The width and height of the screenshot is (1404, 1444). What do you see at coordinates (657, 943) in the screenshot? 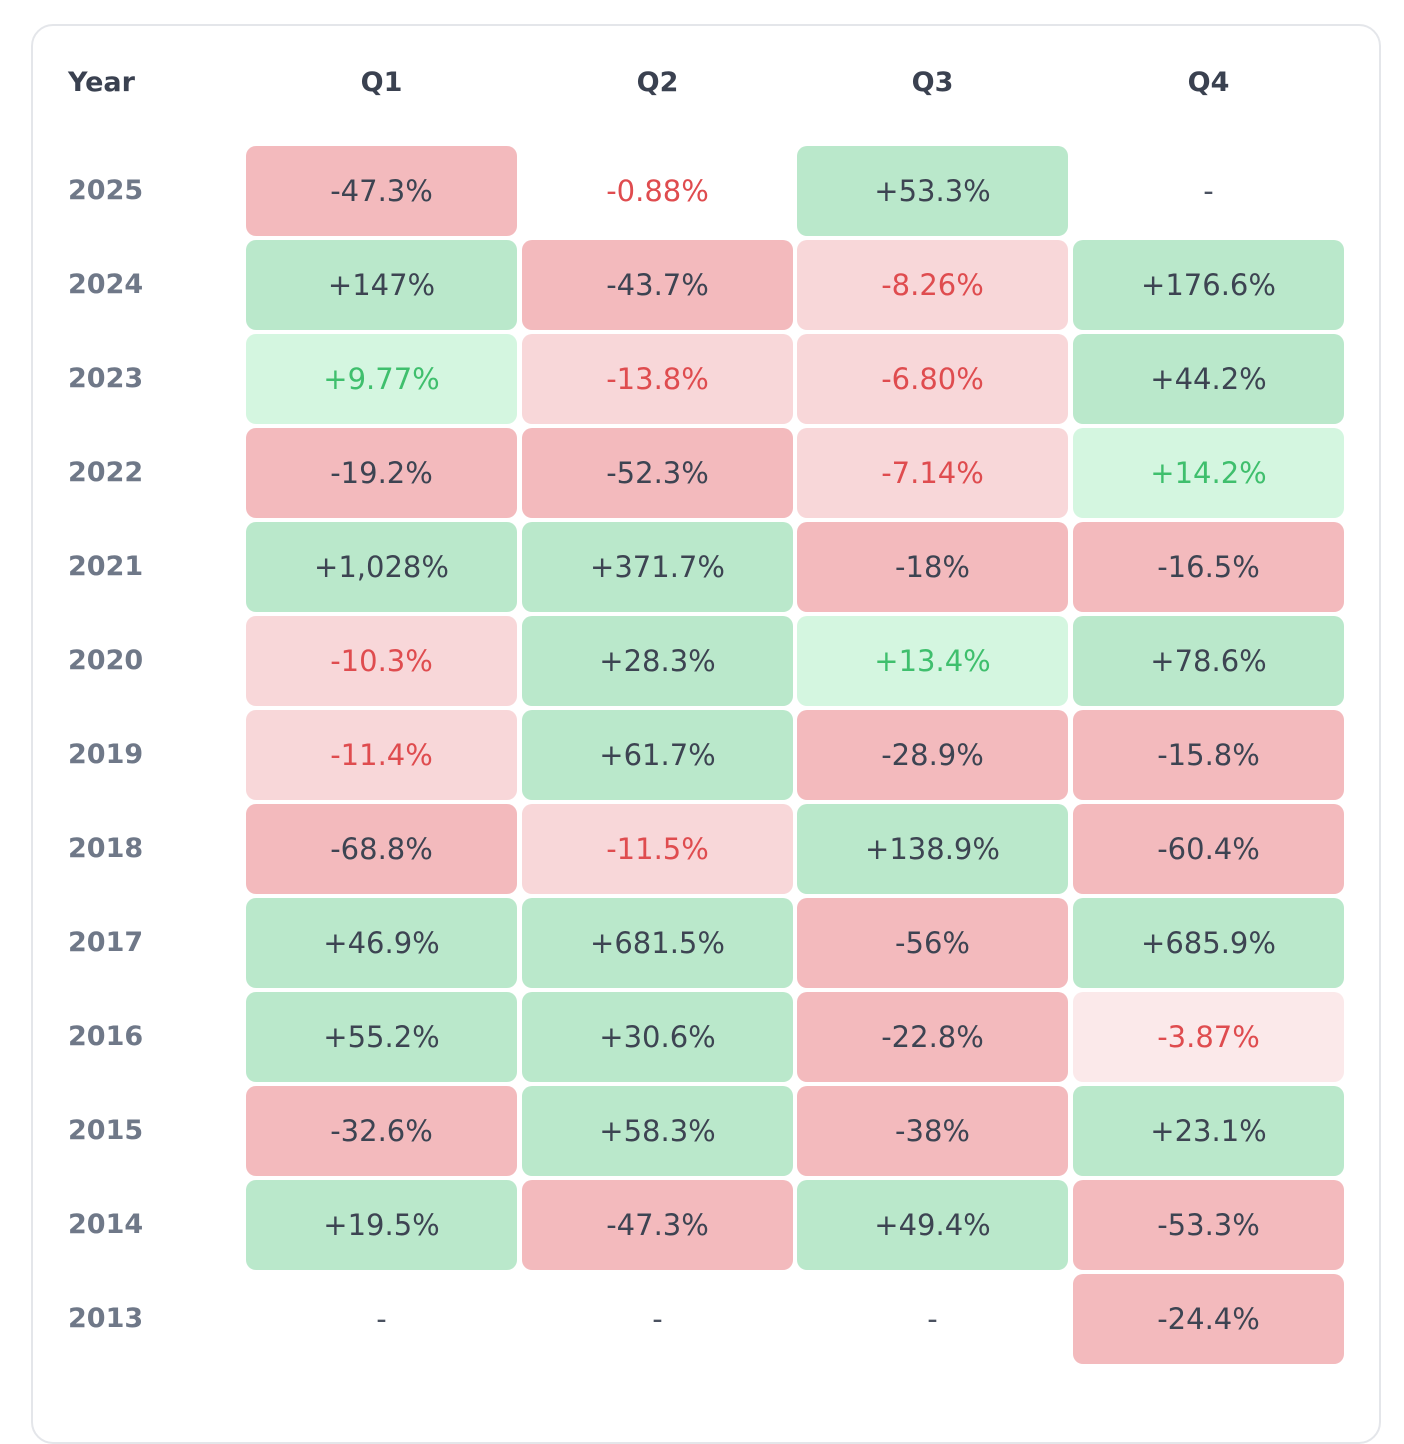
I see `quarter-return-cell-q2: +681.5%` at bounding box center [657, 943].